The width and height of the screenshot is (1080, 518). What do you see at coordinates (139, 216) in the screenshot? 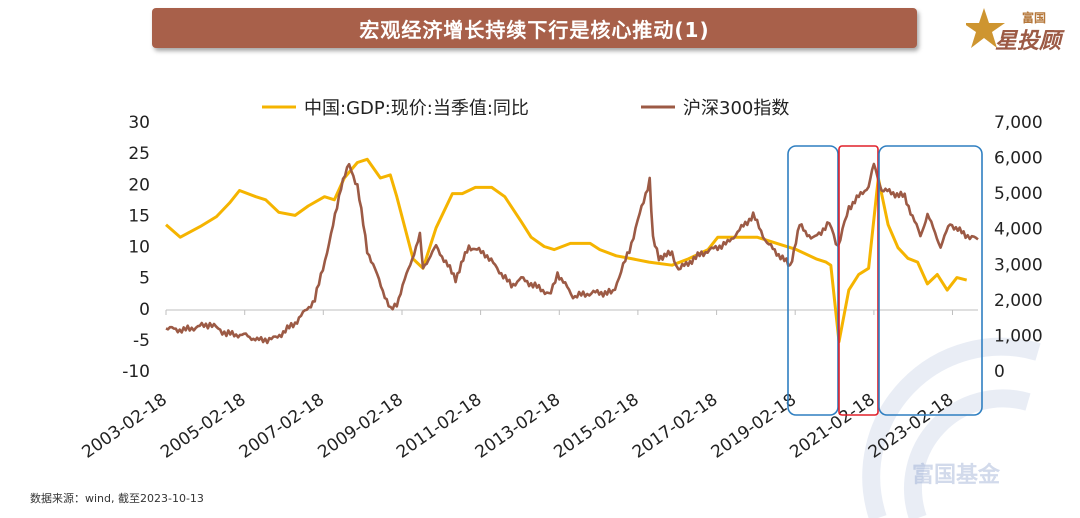
I see `left-axis-tick-label: 15` at bounding box center [139, 216].